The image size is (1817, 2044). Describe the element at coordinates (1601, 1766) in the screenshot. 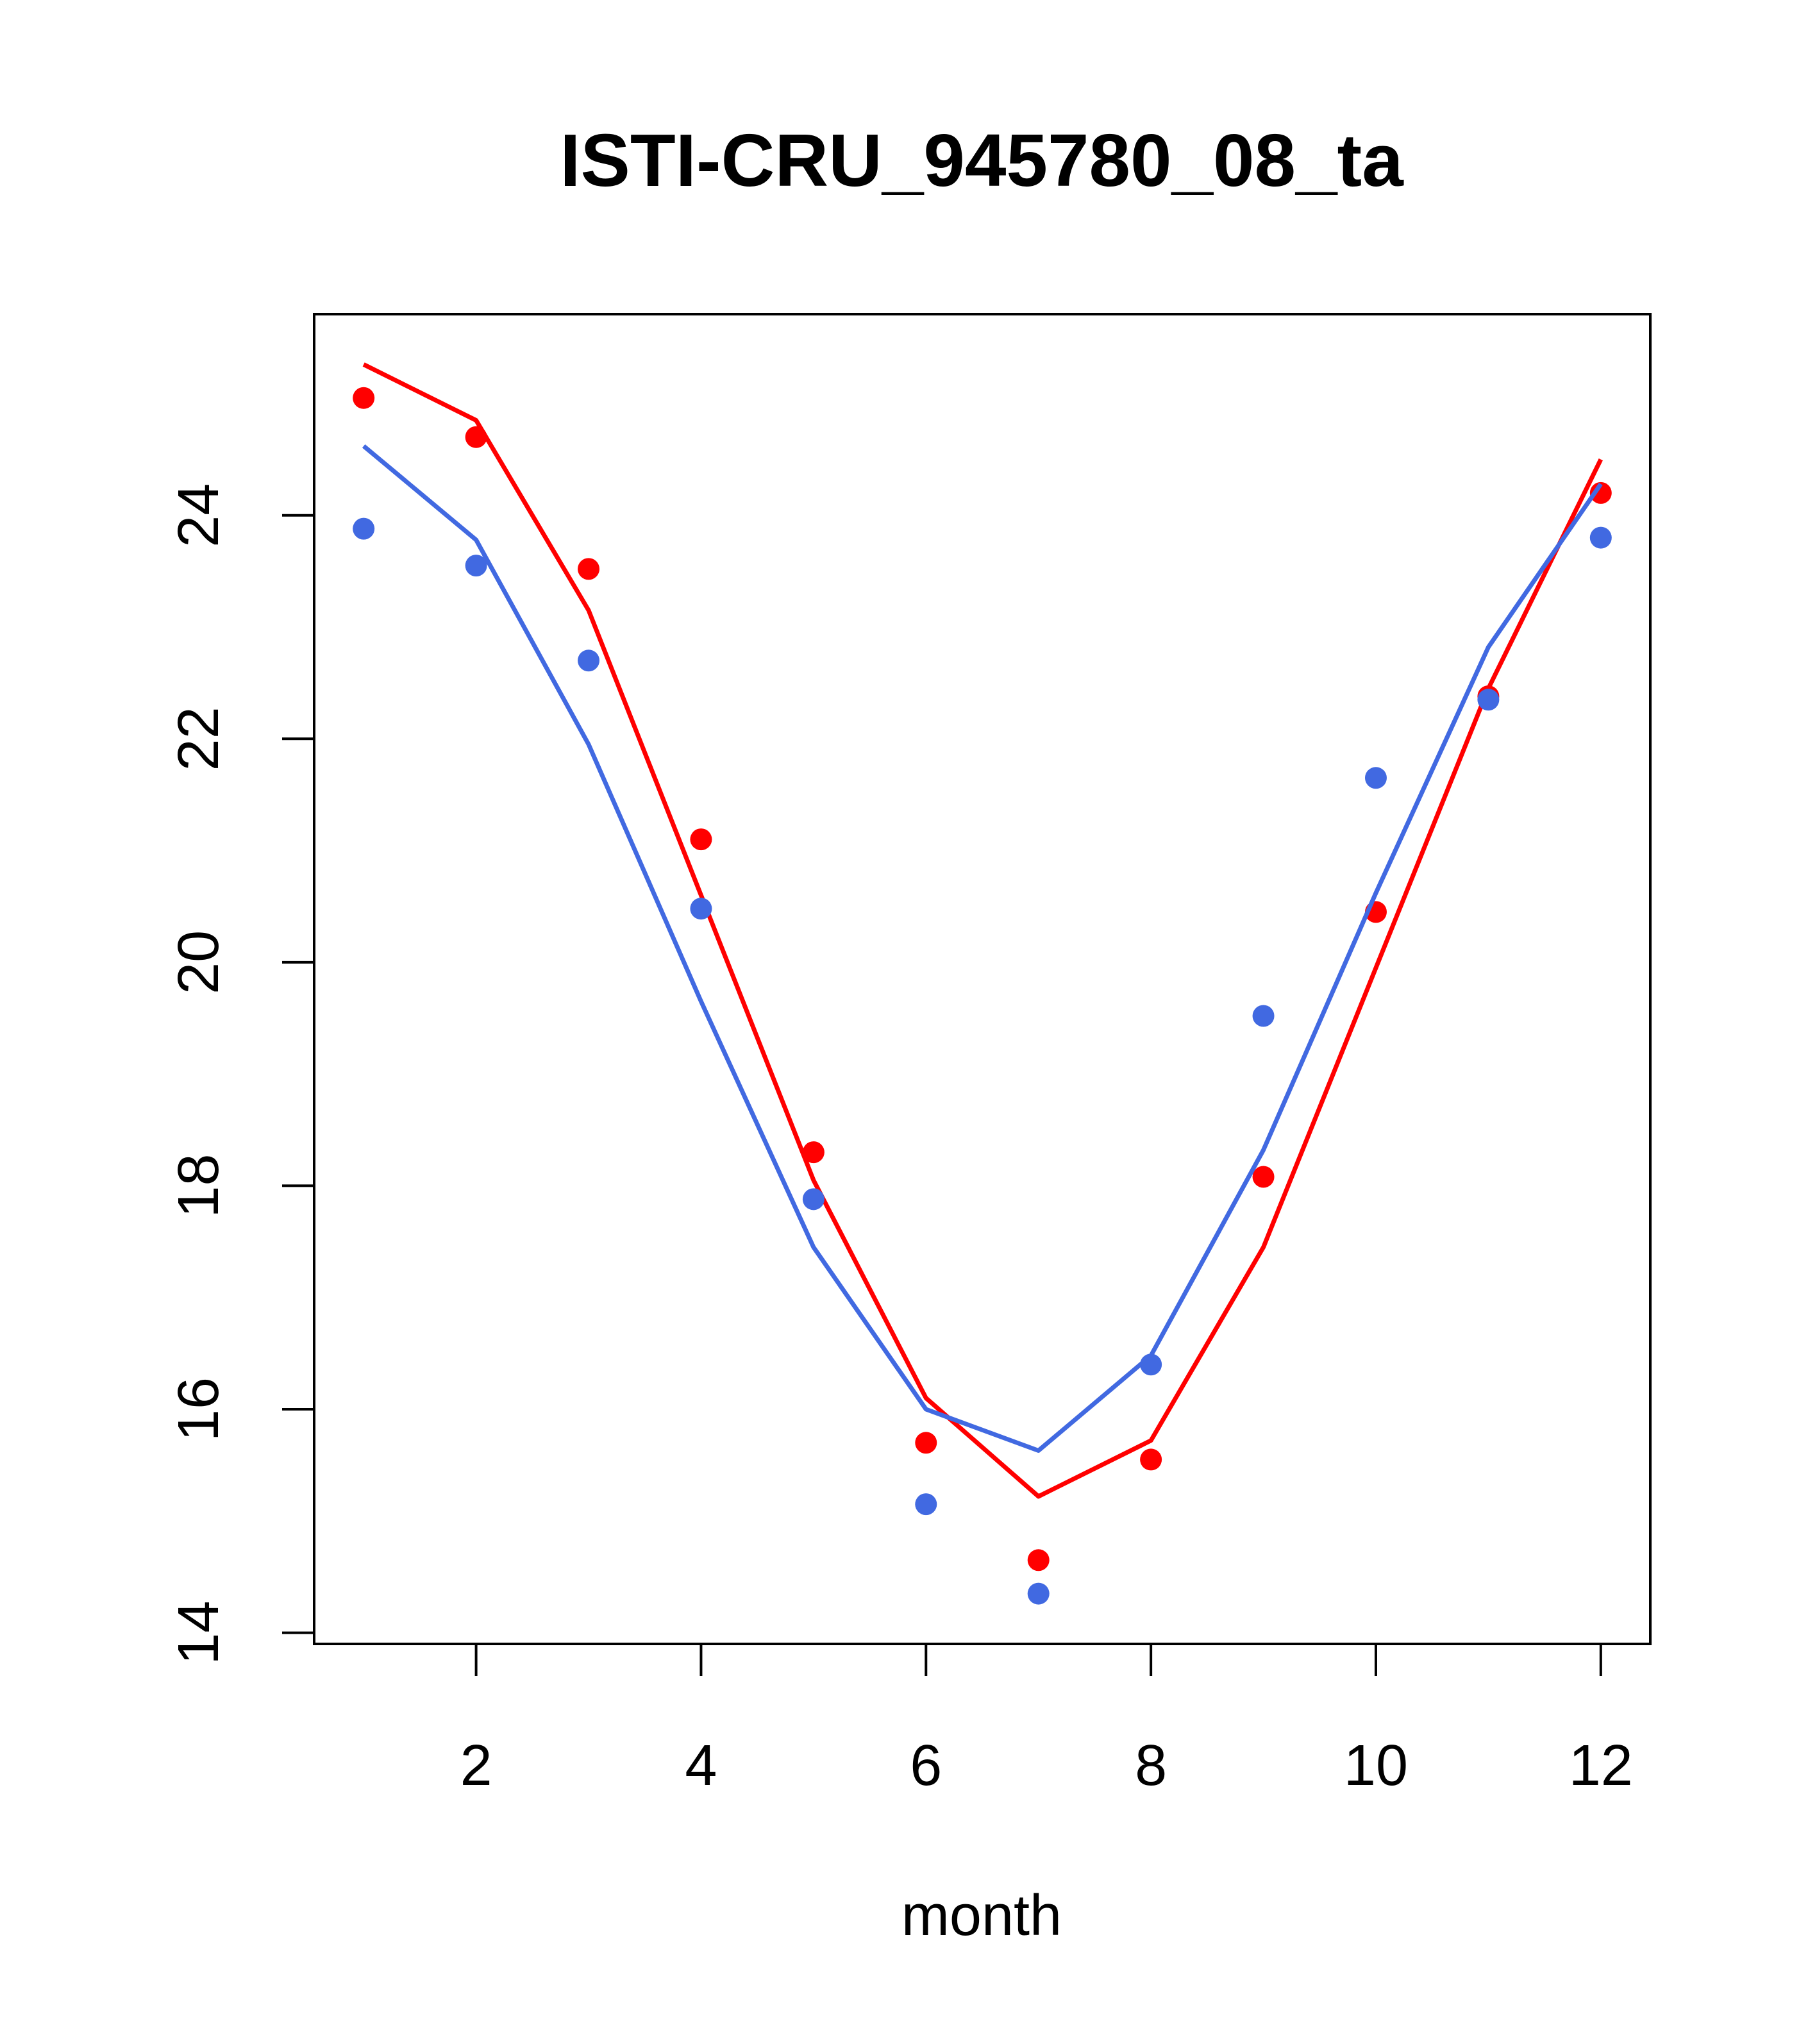

I see `x-tick-label: 12` at that location.